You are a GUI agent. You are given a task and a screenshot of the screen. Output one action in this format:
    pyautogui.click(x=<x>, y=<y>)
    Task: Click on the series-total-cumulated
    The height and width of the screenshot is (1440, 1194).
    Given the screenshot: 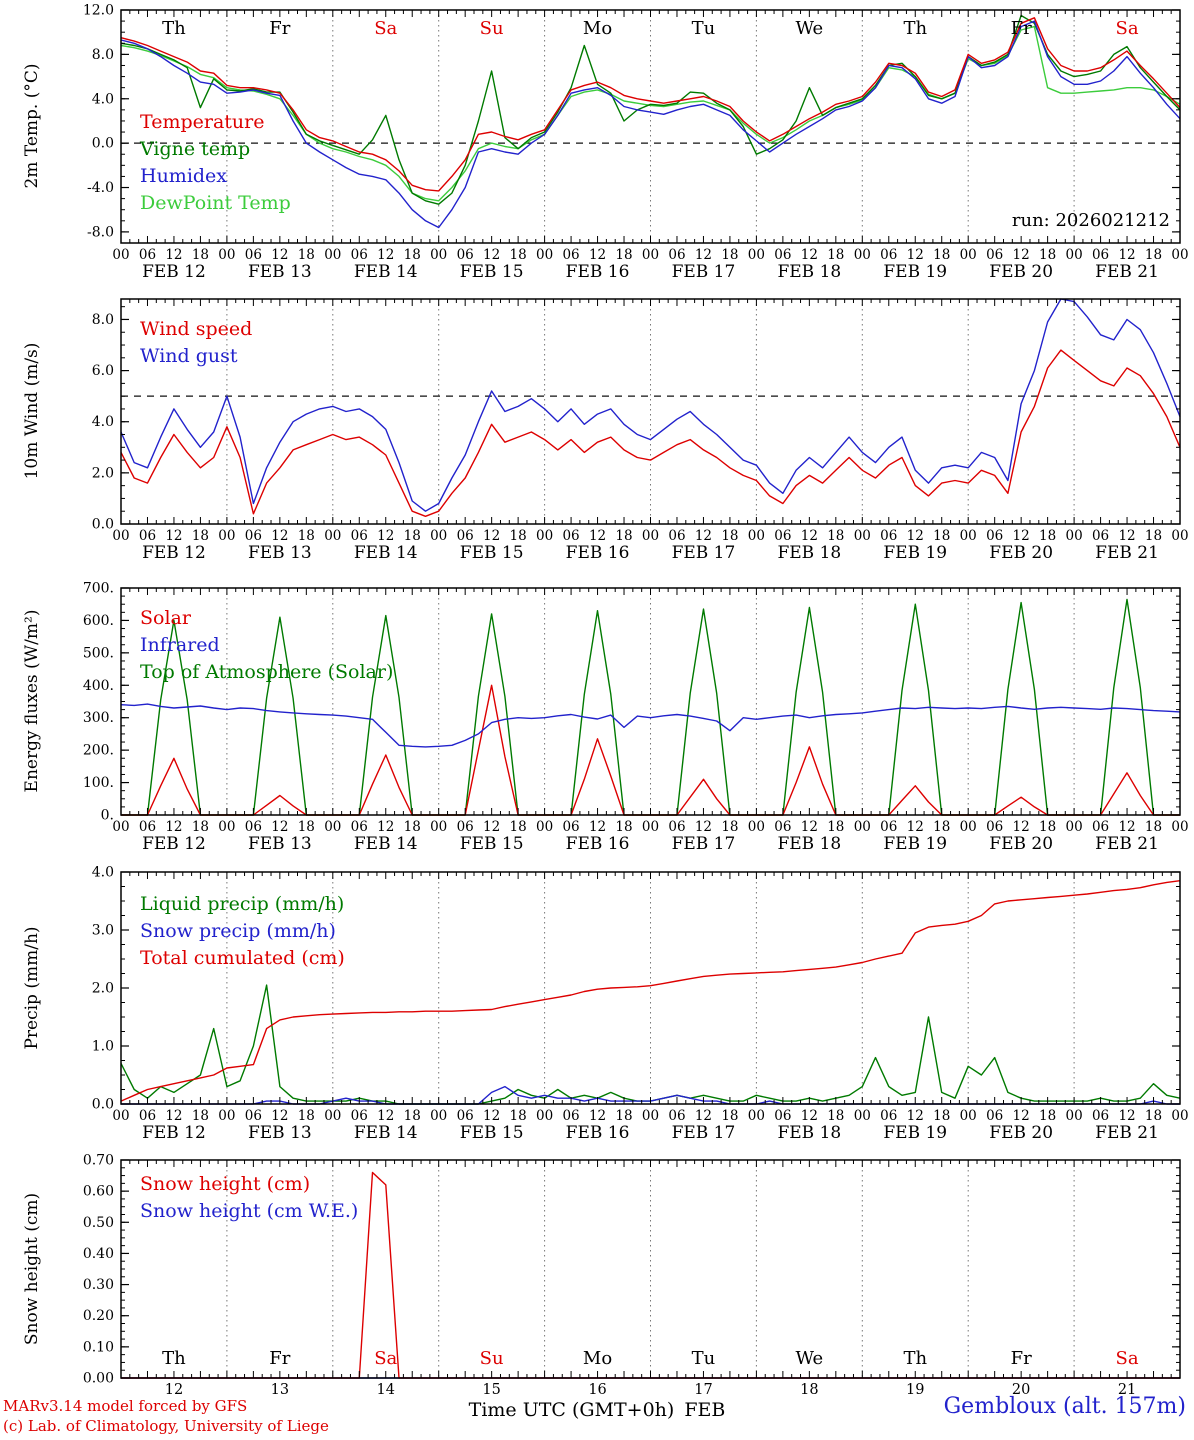 What is the action you would take?
    pyautogui.click(x=650, y=991)
    